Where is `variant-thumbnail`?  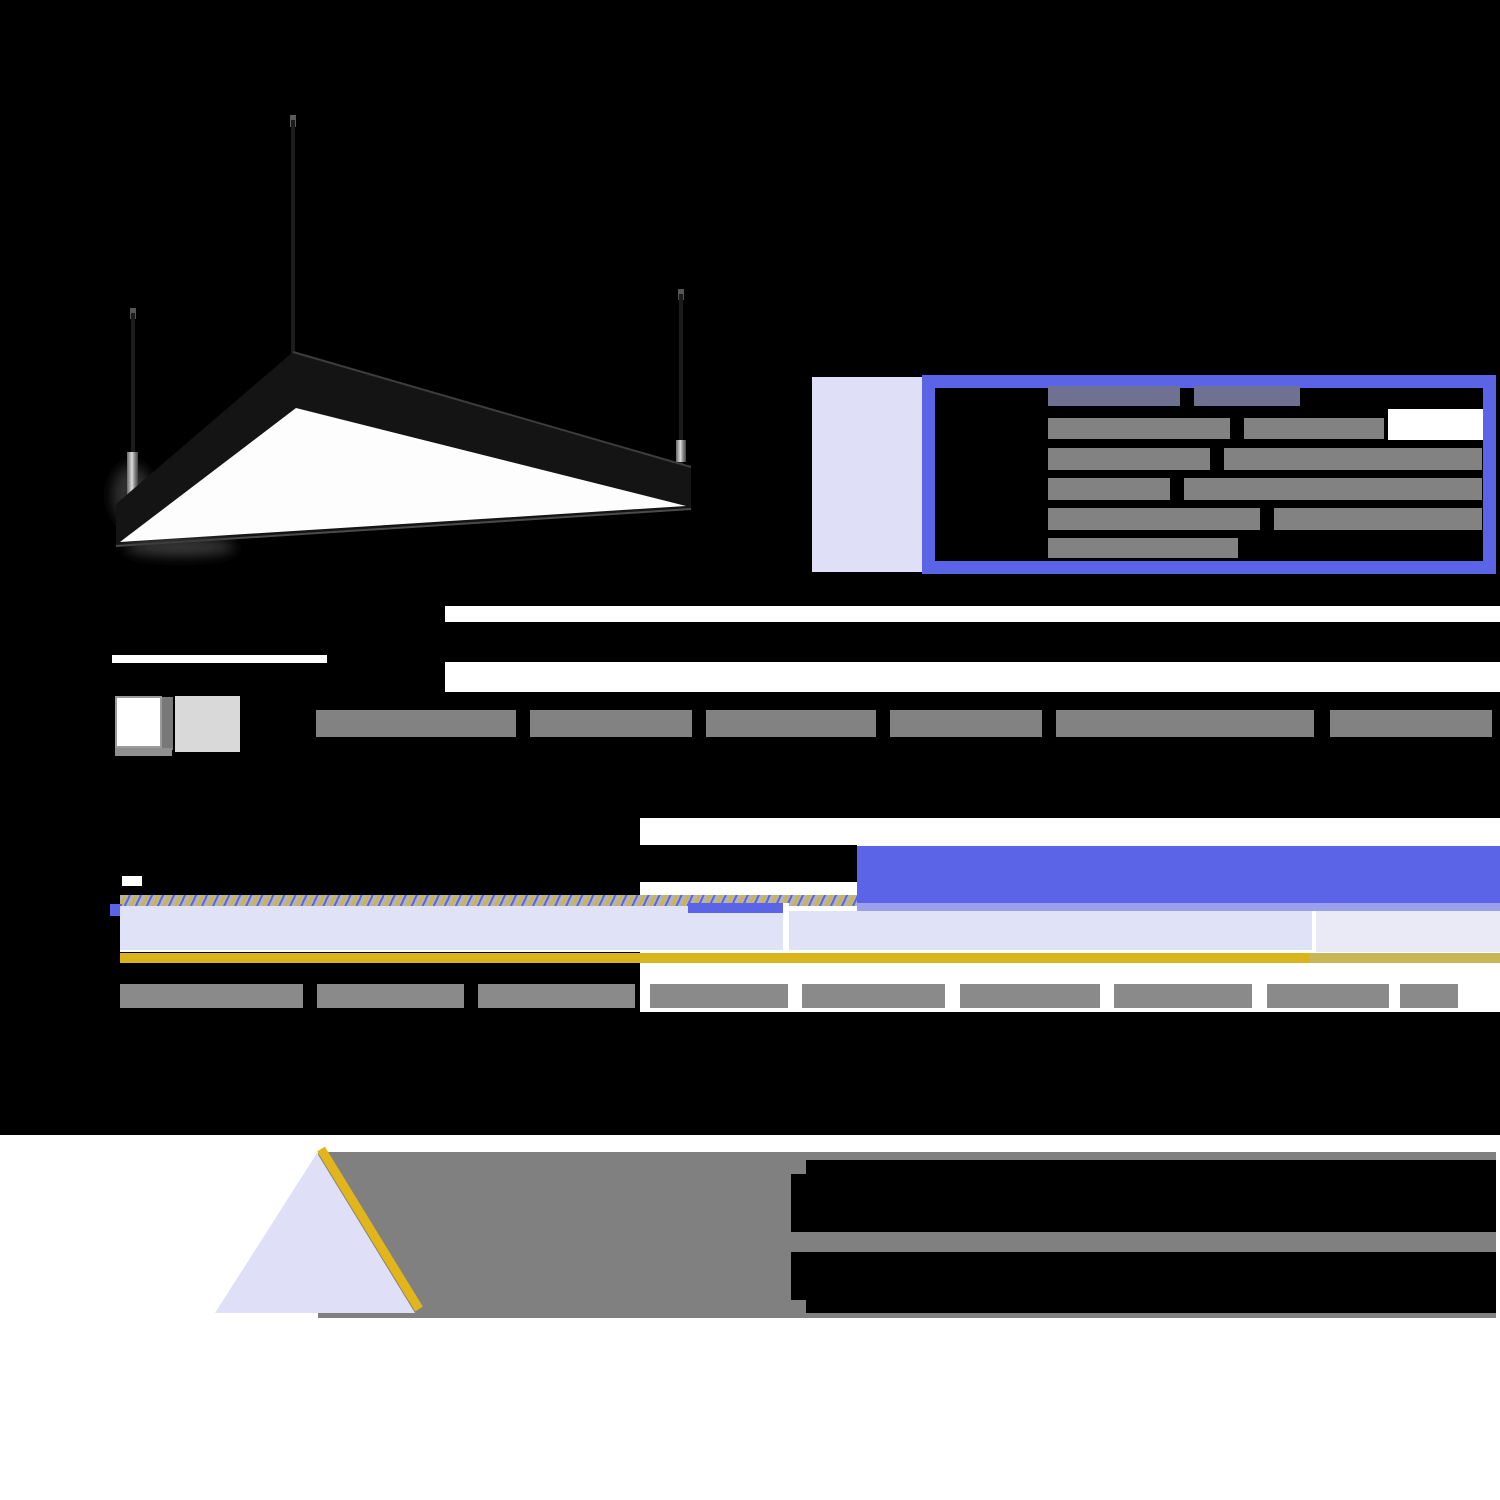 variant-thumbnail is located at coordinates (867, 474).